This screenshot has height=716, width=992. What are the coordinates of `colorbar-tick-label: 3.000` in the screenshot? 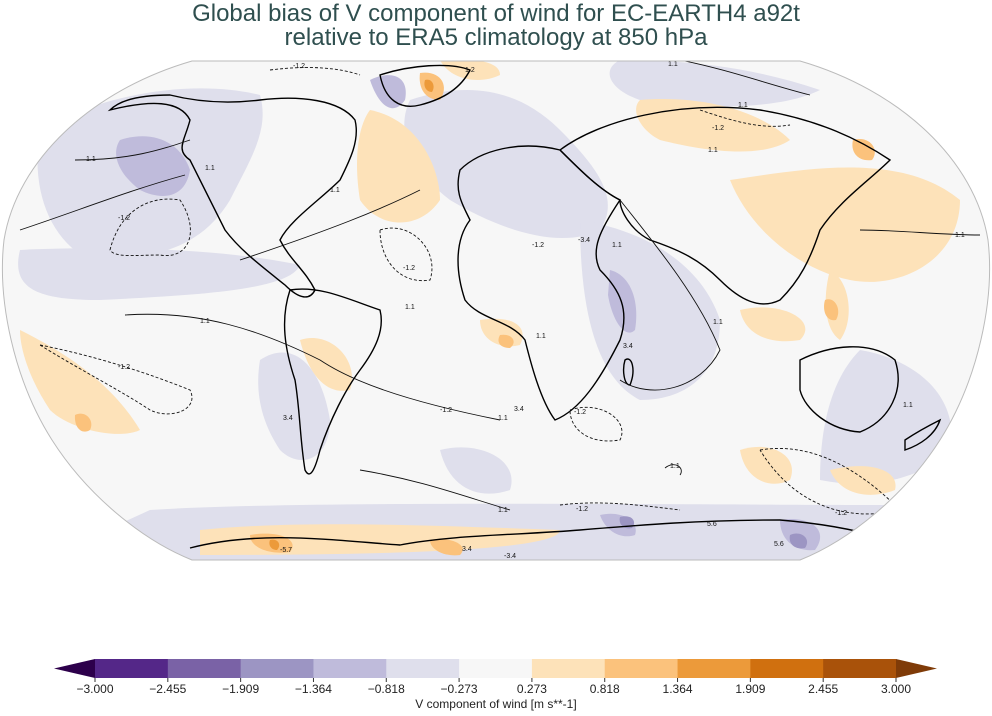 It's located at (896, 689).